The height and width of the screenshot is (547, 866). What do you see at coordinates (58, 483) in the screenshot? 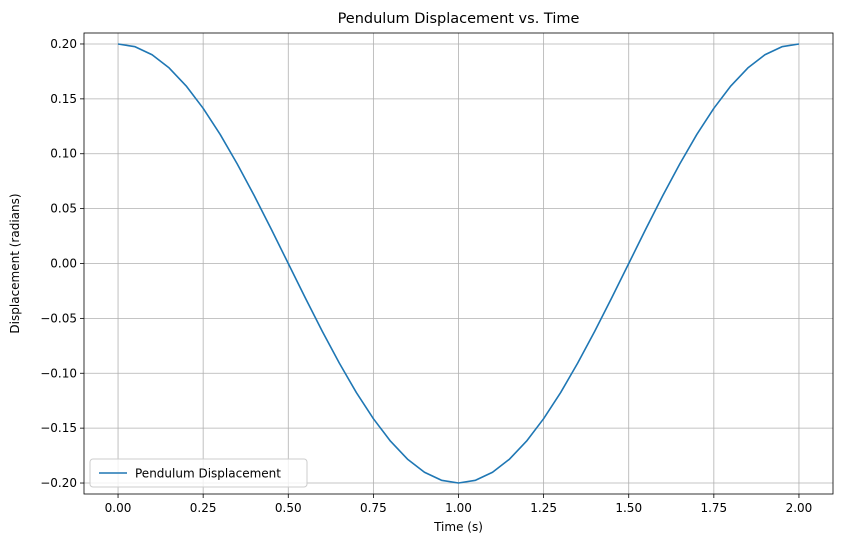
I see `y-tick-label: −0.20` at bounding box center [58, 483].